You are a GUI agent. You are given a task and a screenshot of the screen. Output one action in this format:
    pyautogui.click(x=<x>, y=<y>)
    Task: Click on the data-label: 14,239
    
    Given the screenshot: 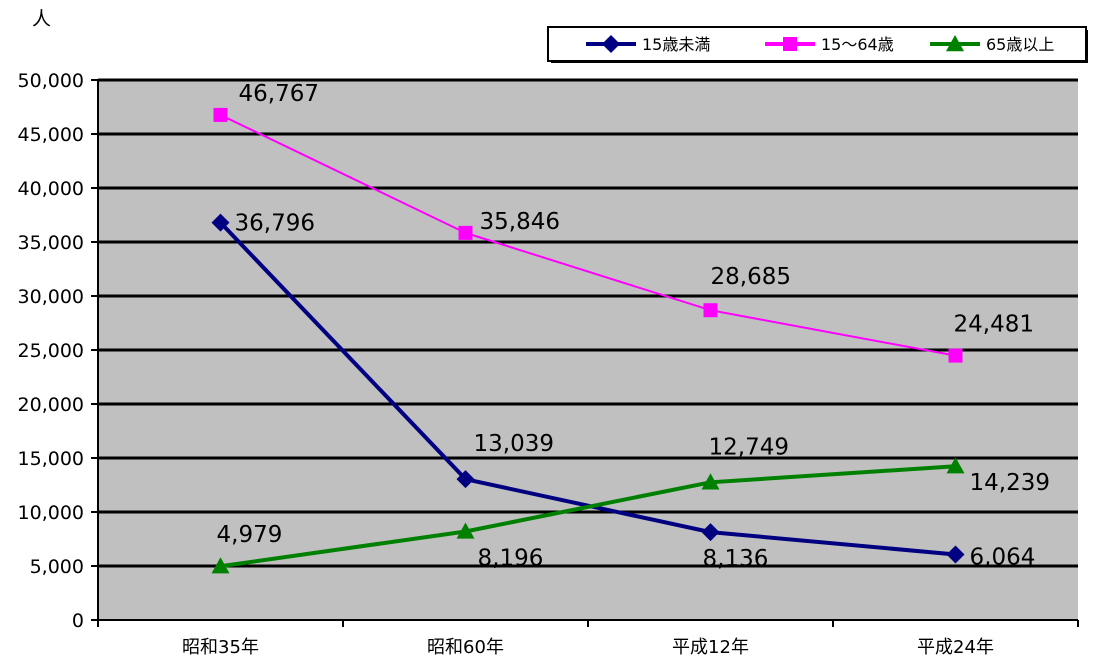 What is the action you would take?
    pyautogui.click(x=1010, y=483)
    